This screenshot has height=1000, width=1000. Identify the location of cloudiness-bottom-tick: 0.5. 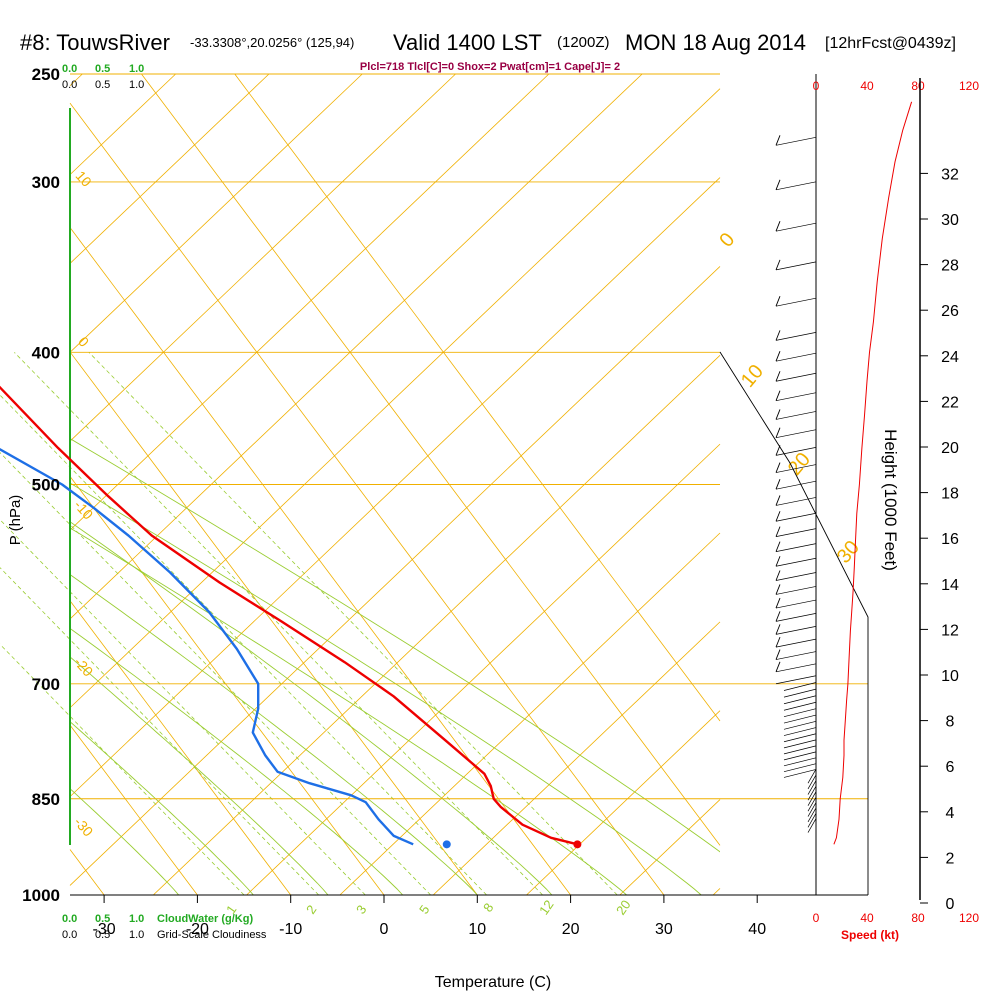
(102, 935).